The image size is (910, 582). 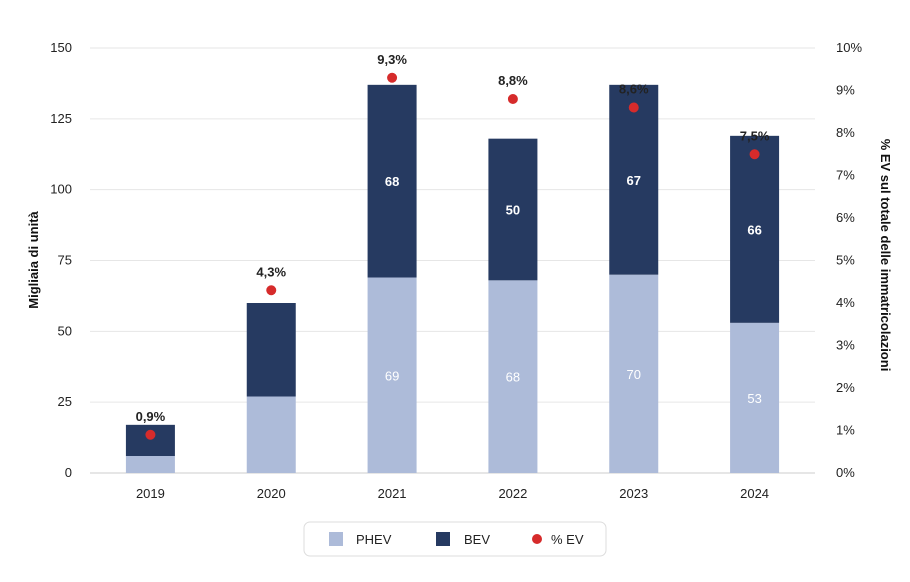 I want to click on bar-value-label-phev: 70, so click(x=634, y=374).